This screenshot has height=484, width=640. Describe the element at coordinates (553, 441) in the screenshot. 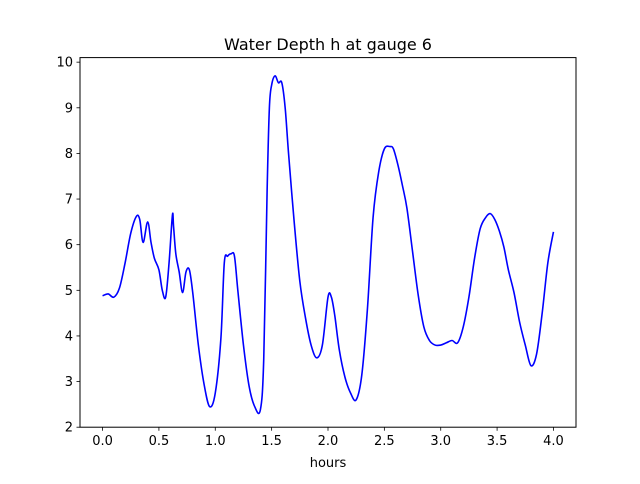

I see `x-tick-label: 4.0` at that location.